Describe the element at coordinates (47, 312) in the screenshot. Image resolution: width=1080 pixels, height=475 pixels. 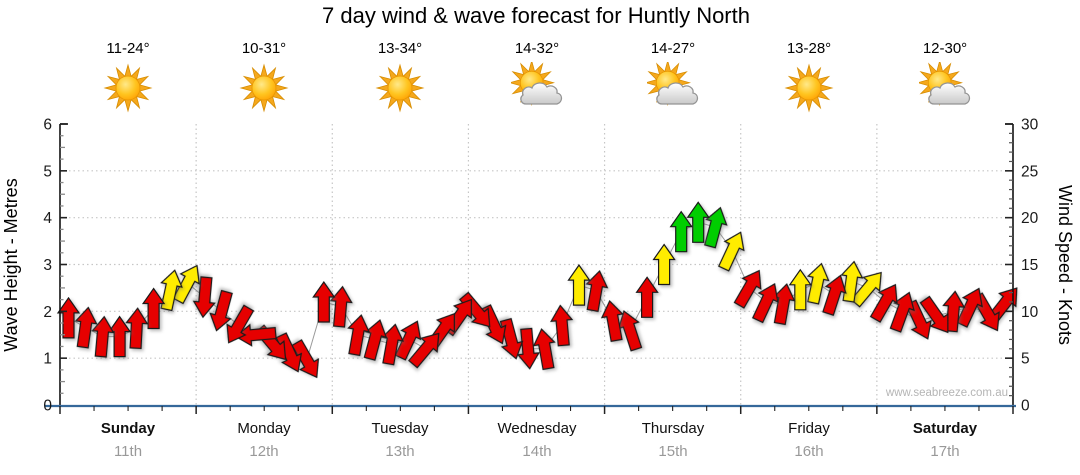
I see `left-axis-tick-label: 2` at that location.